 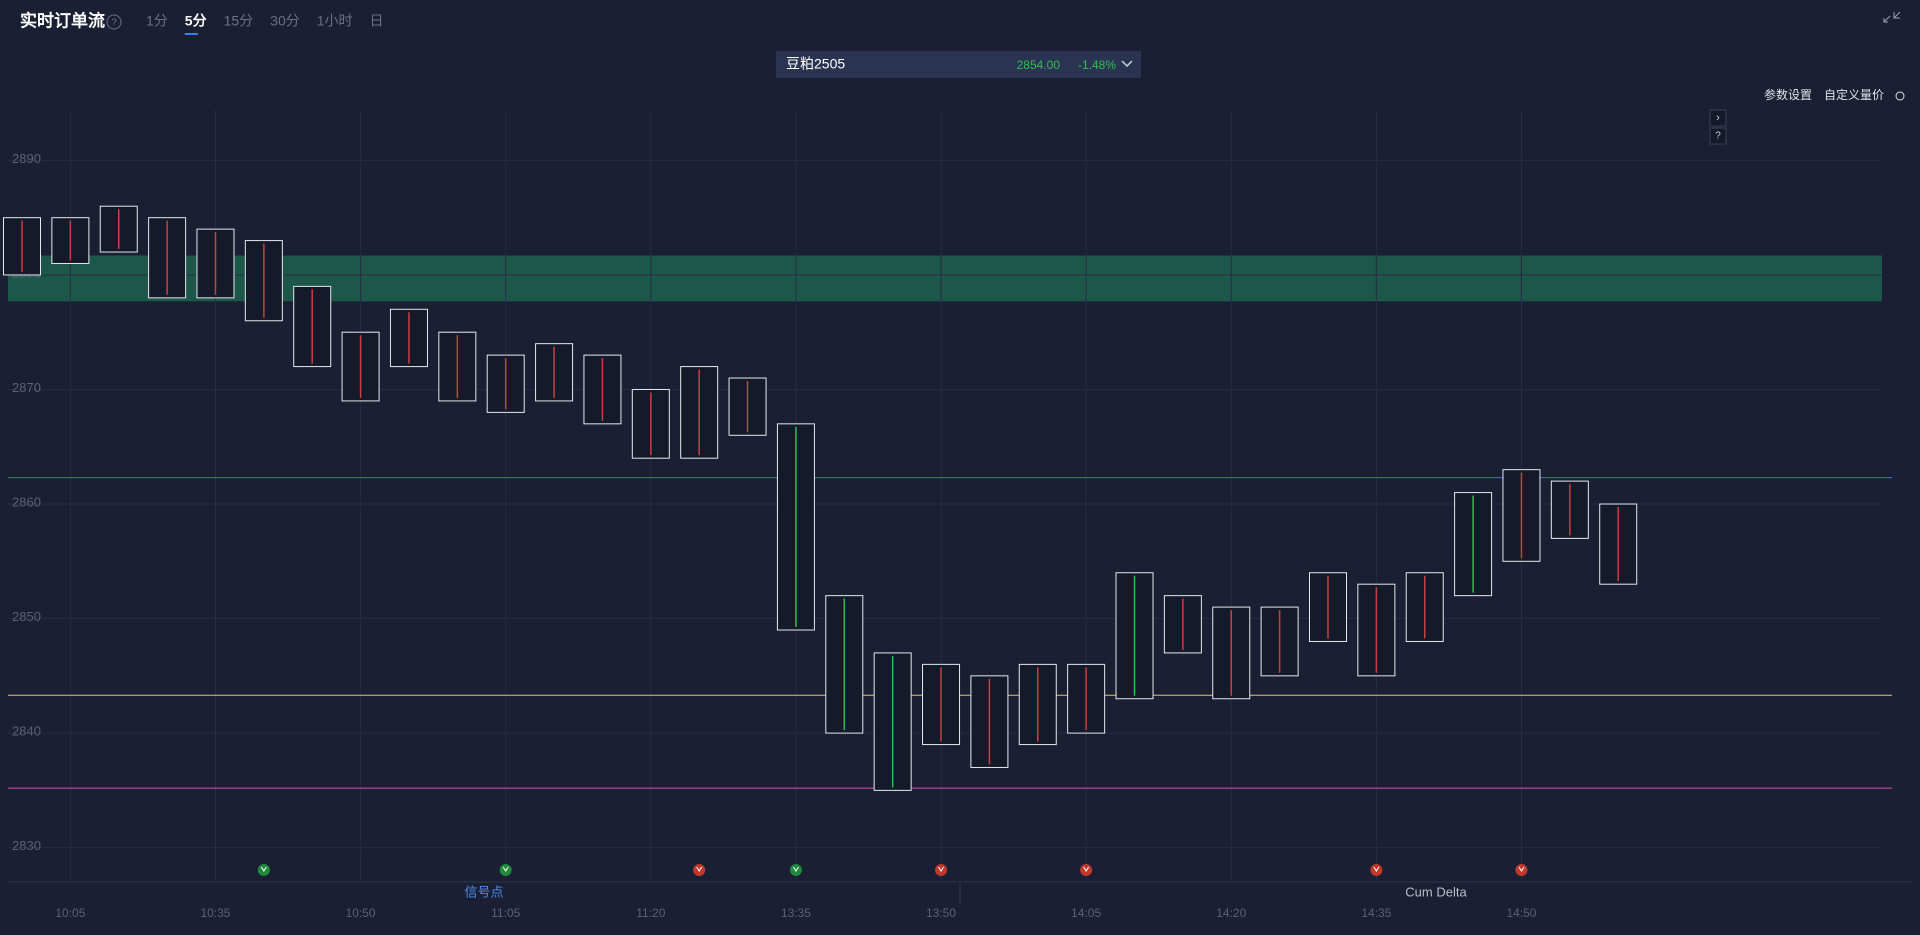 I want to click on y-tick-label: 2840, so click(x=26, y=731).